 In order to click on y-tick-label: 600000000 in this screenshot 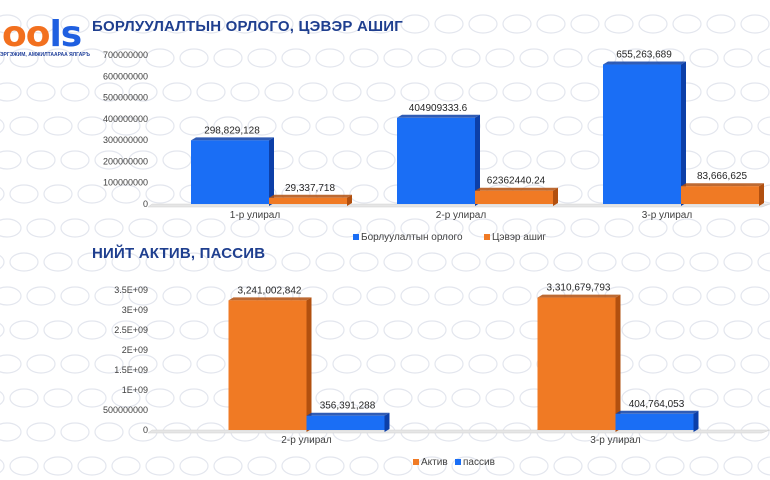, I will do `click(125, 76)`.